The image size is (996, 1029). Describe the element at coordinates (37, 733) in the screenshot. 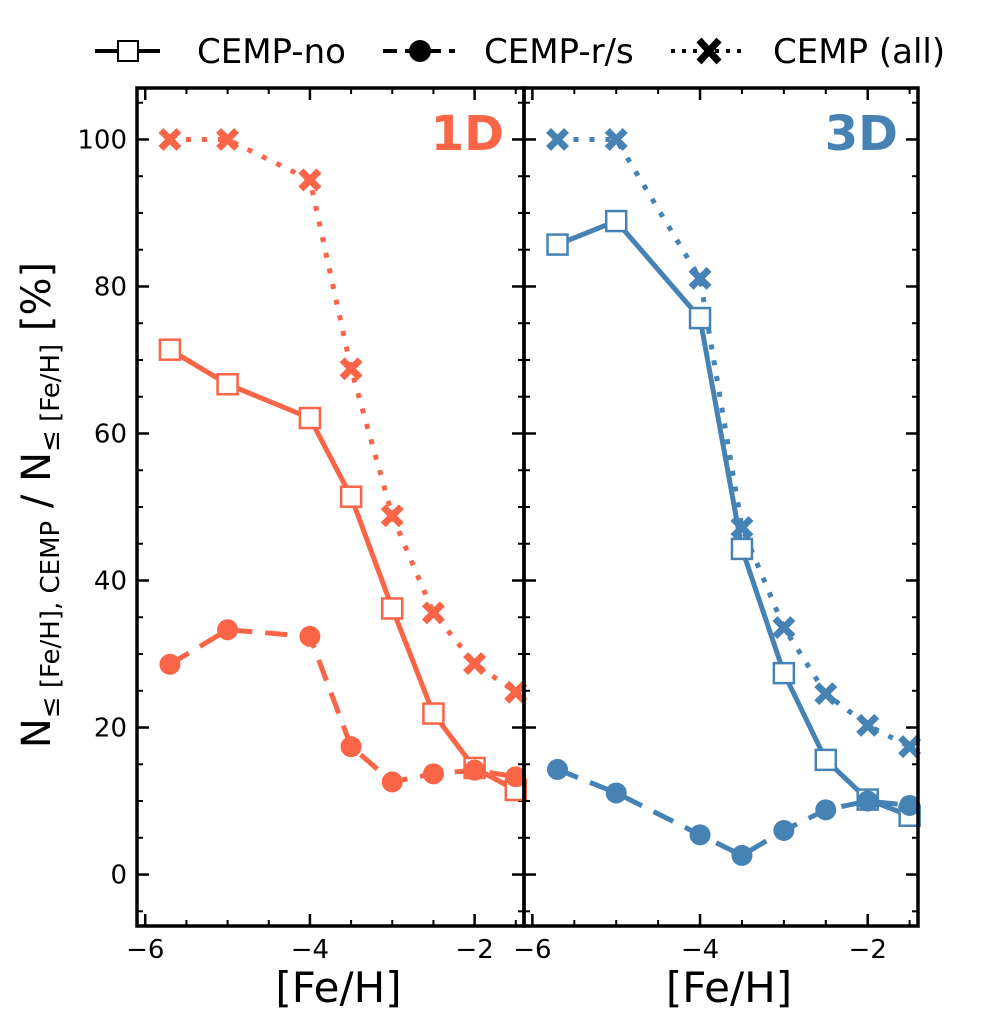

I see `y-label-main: N` at that location.